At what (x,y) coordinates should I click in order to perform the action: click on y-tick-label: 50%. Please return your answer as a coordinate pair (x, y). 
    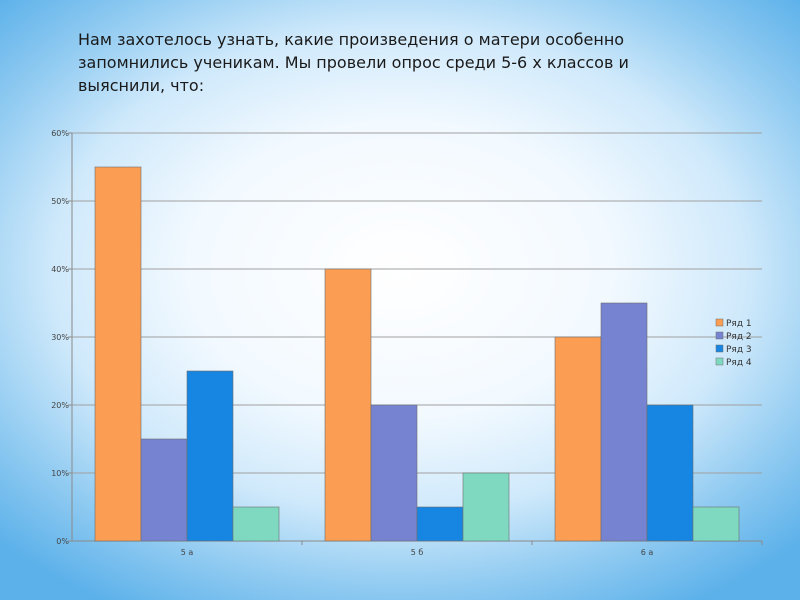
    Looking at the image, I should click on (60, 201).